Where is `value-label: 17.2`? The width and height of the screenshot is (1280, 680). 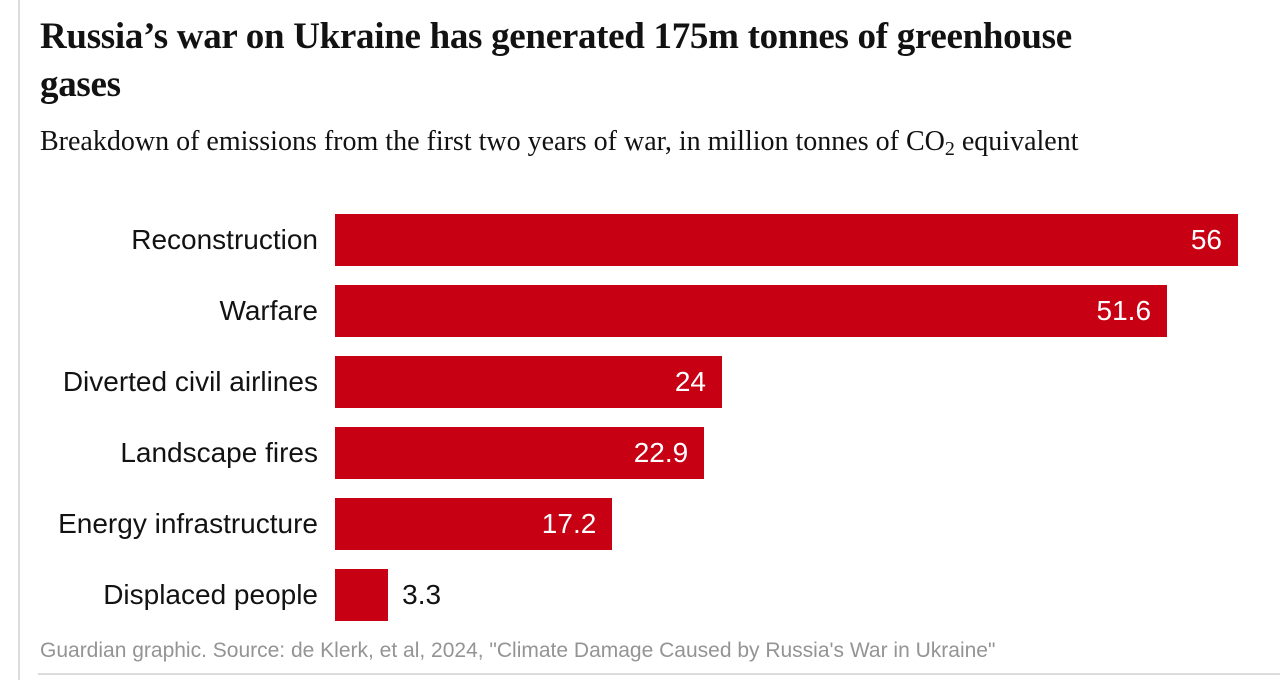
value-label: 17.2 is located at coordinates (569, 523).